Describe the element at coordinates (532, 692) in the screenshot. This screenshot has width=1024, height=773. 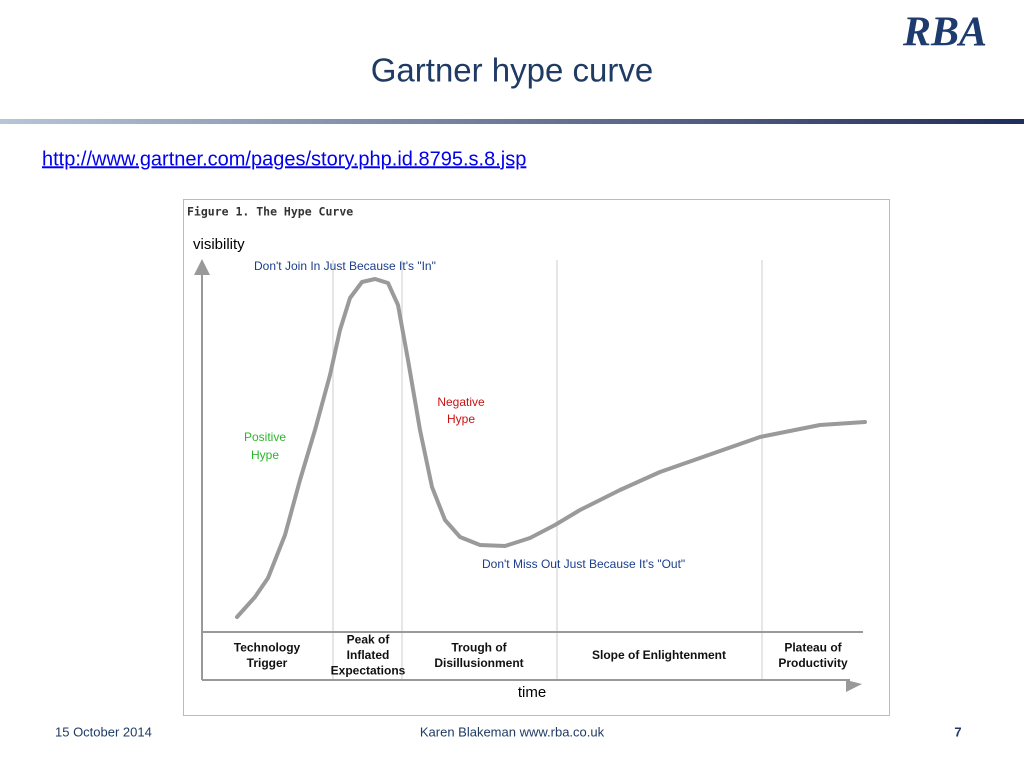
I see `x-axis-label: time` at that location.